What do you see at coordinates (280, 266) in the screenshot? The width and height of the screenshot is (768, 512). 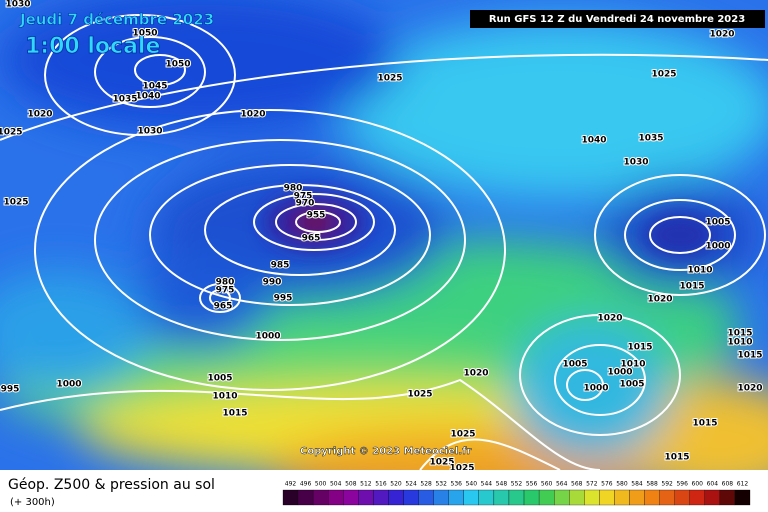 I see `isobar-label: 985` at bounding box center [280, 266].